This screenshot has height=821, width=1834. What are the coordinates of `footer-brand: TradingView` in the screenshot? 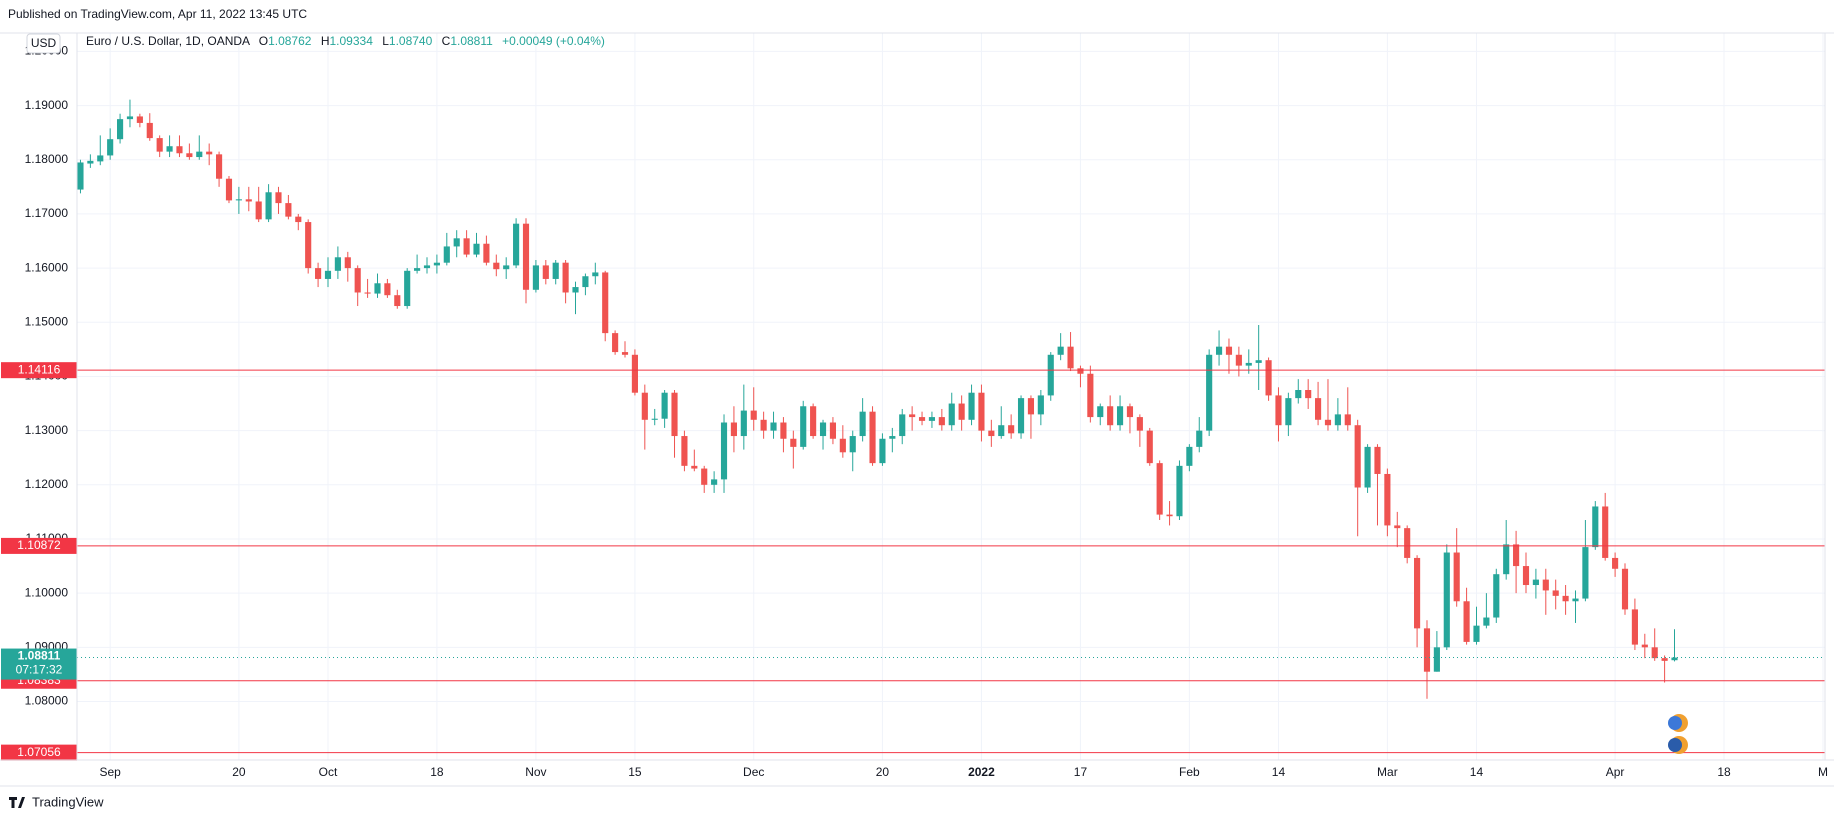 It's located at (68, 801).